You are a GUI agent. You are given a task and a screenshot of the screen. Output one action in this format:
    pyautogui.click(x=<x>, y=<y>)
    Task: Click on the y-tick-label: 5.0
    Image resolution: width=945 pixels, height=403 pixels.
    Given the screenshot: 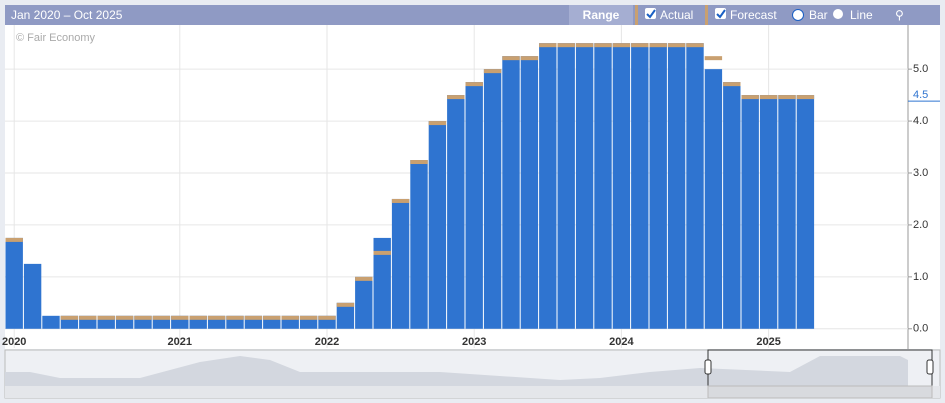 What is the action you would take?
    pyautogui.click(x=920, y=69)
    